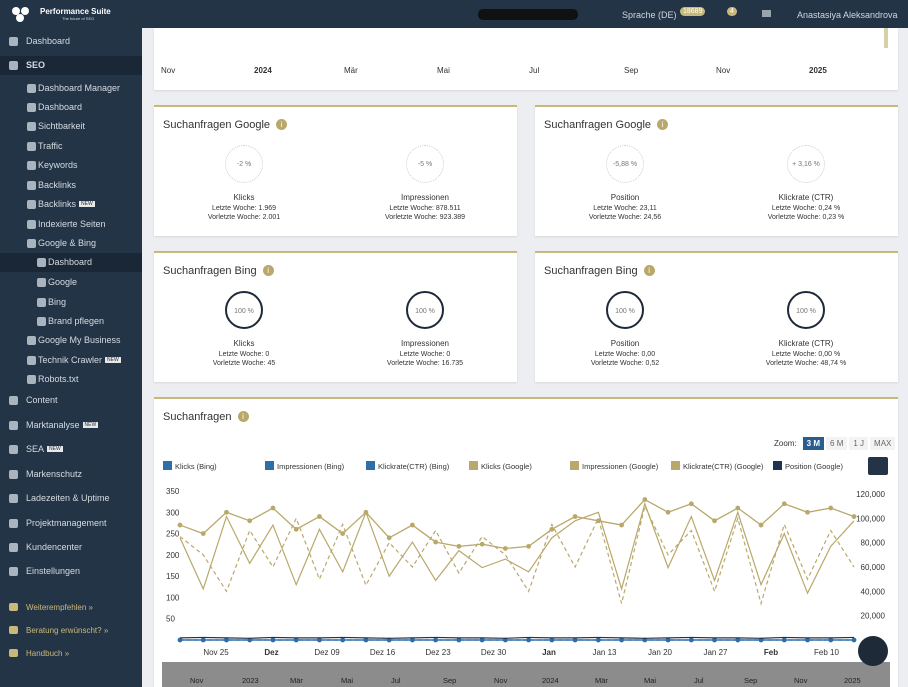 The image size is (908, 687). I want to click on y-tick-label: 350, so click(173, 491).